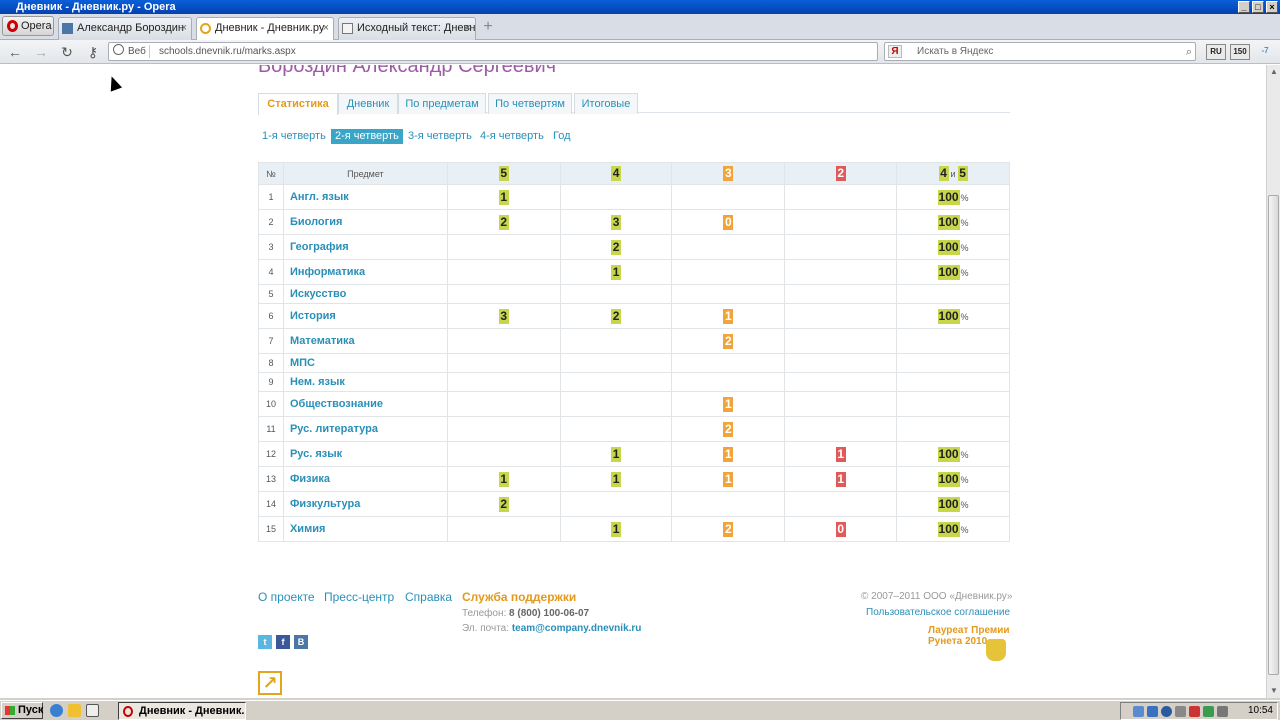 The height and width of the screenshot is (720, 1280). Describe the element at coordinates (1258, 7) in the screenshot. I see `maximize-button: □` at that location.